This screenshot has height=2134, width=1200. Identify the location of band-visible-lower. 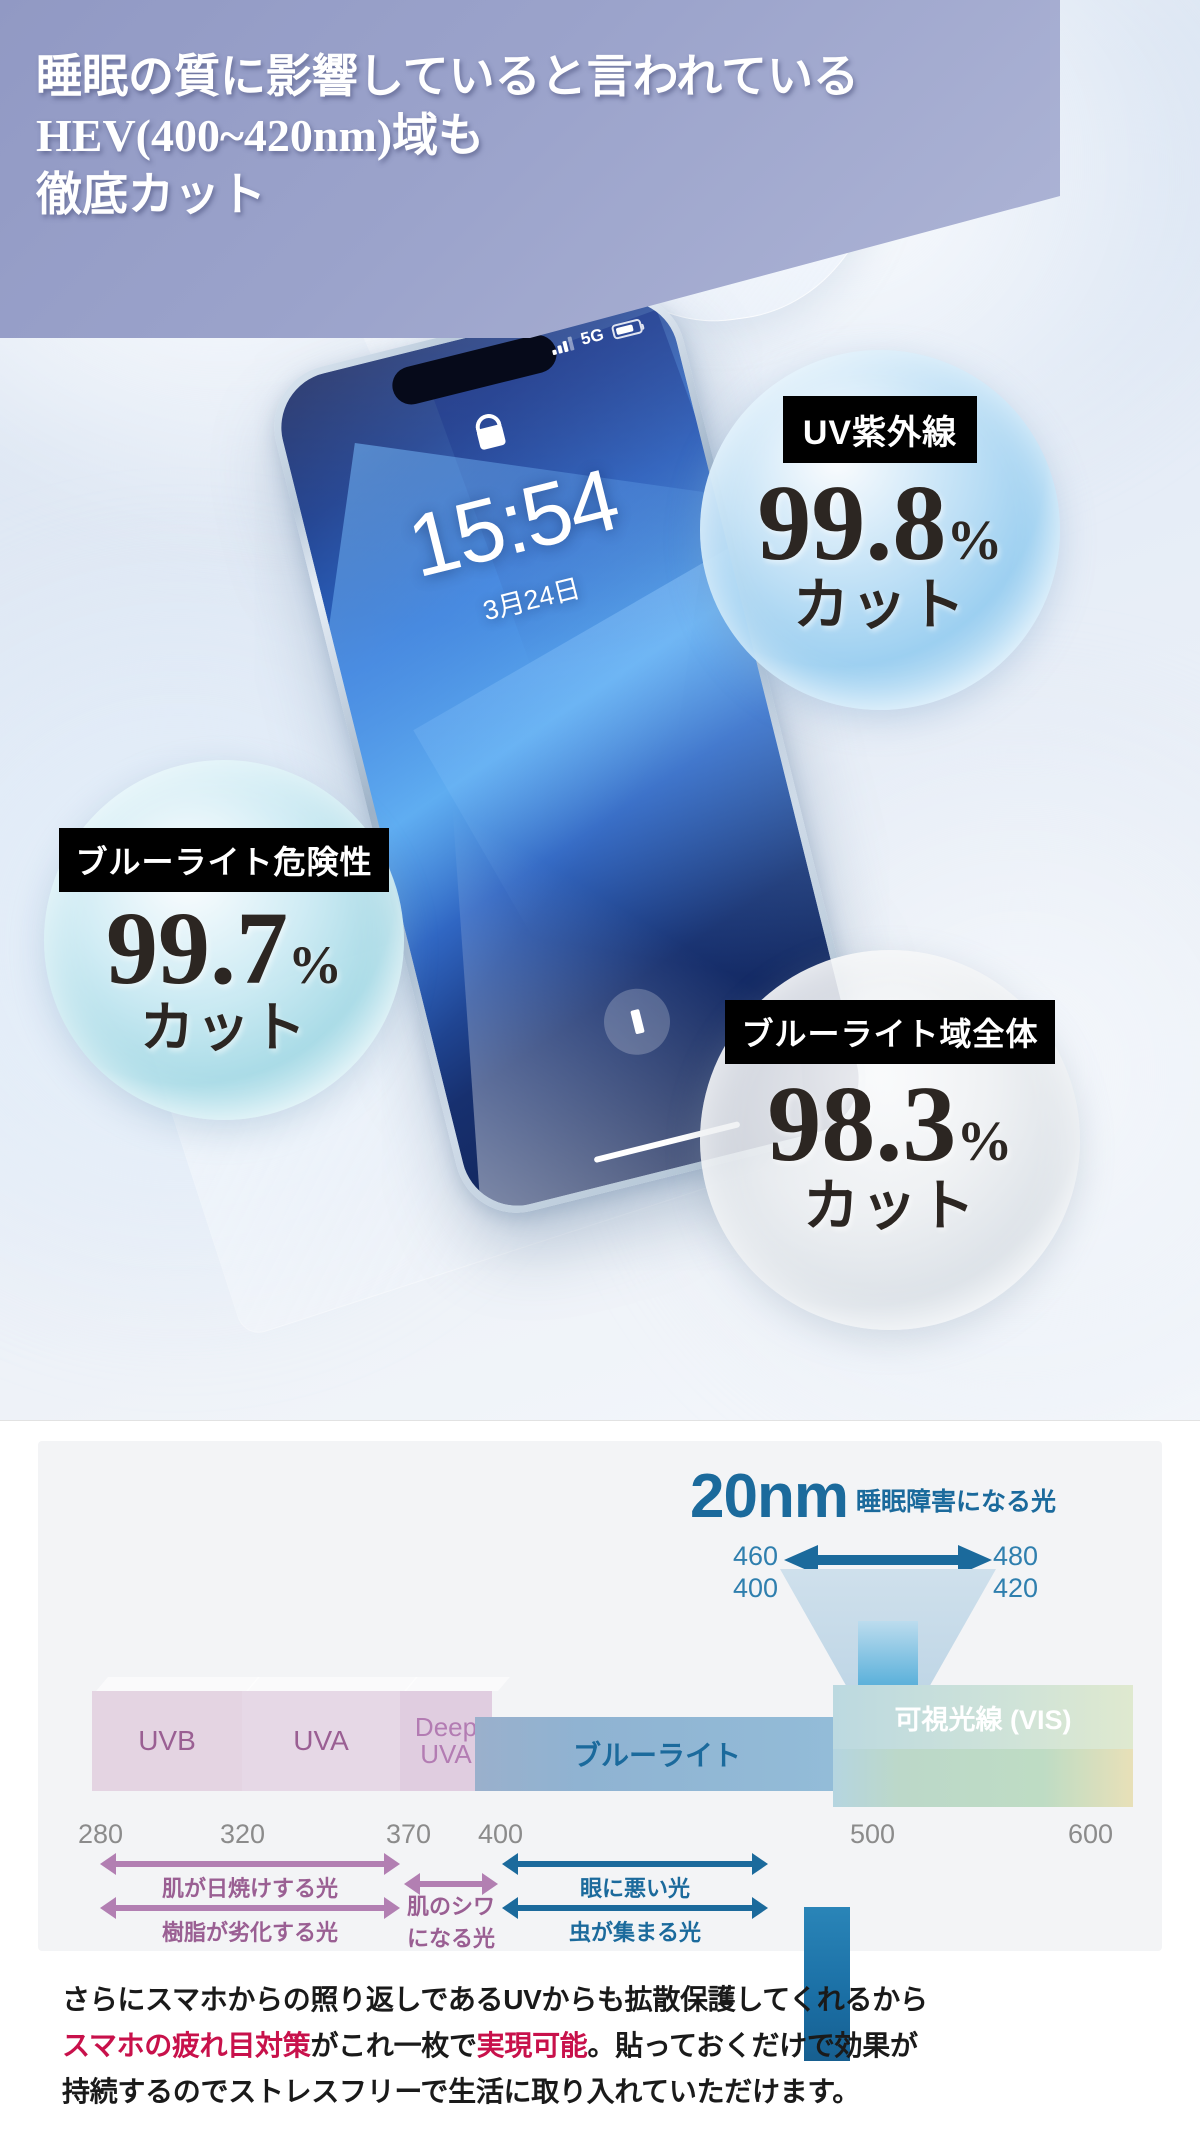
(983, 1778).